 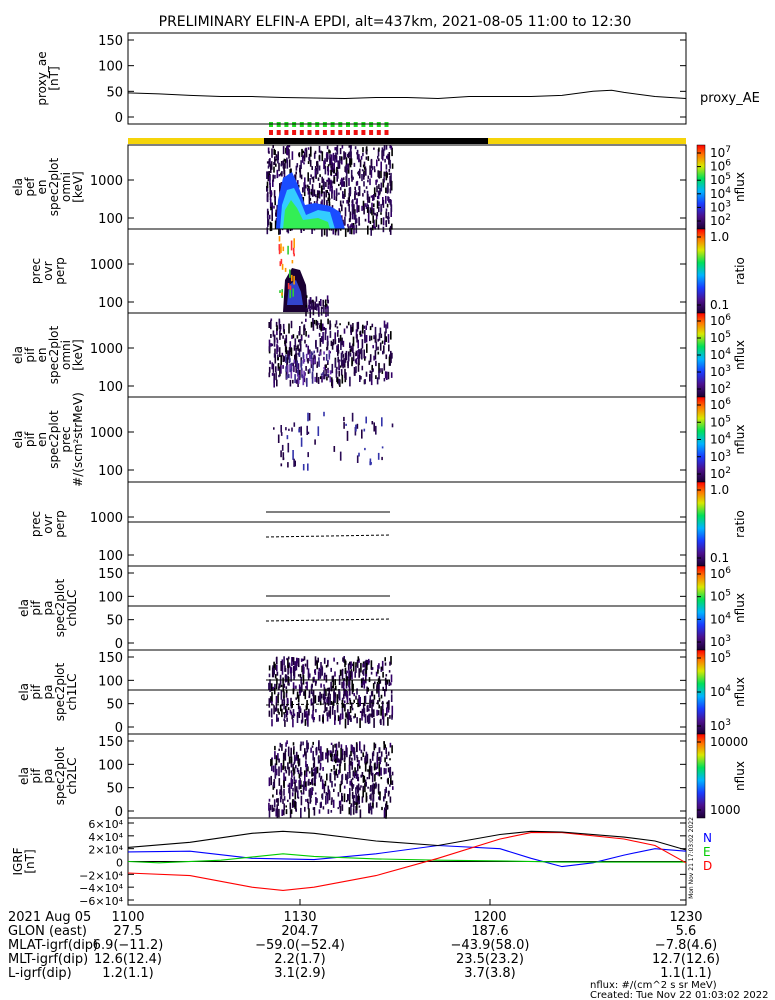 I want to click on status-bar-black, so click(x=376, y=141).